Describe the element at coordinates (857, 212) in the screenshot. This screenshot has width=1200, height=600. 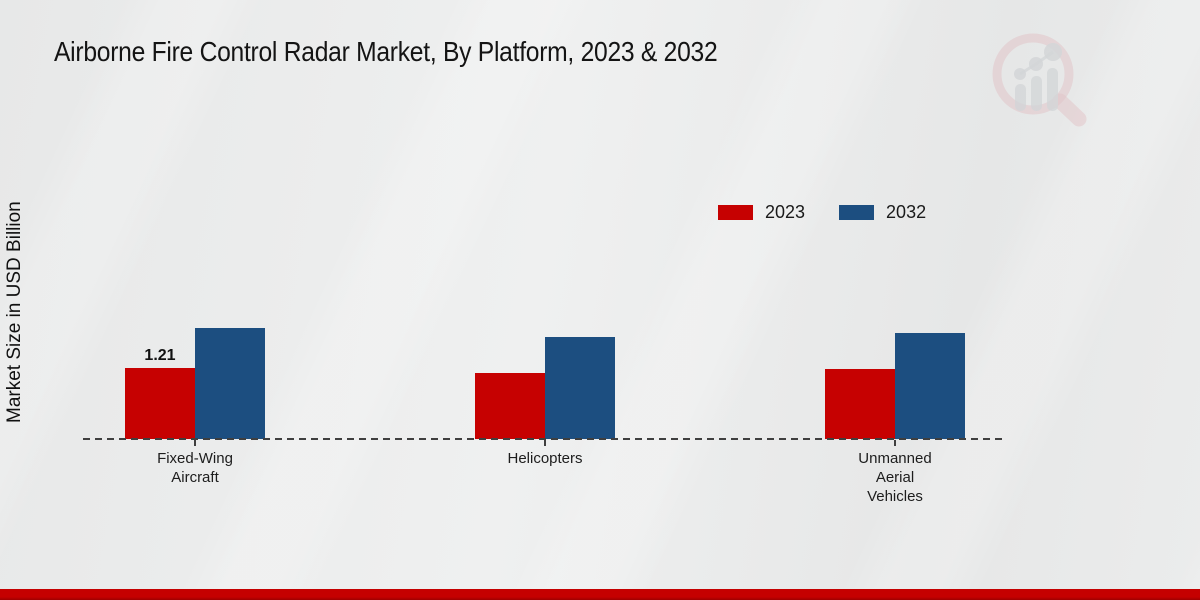
I see `legend-swatch-2032` at that location.